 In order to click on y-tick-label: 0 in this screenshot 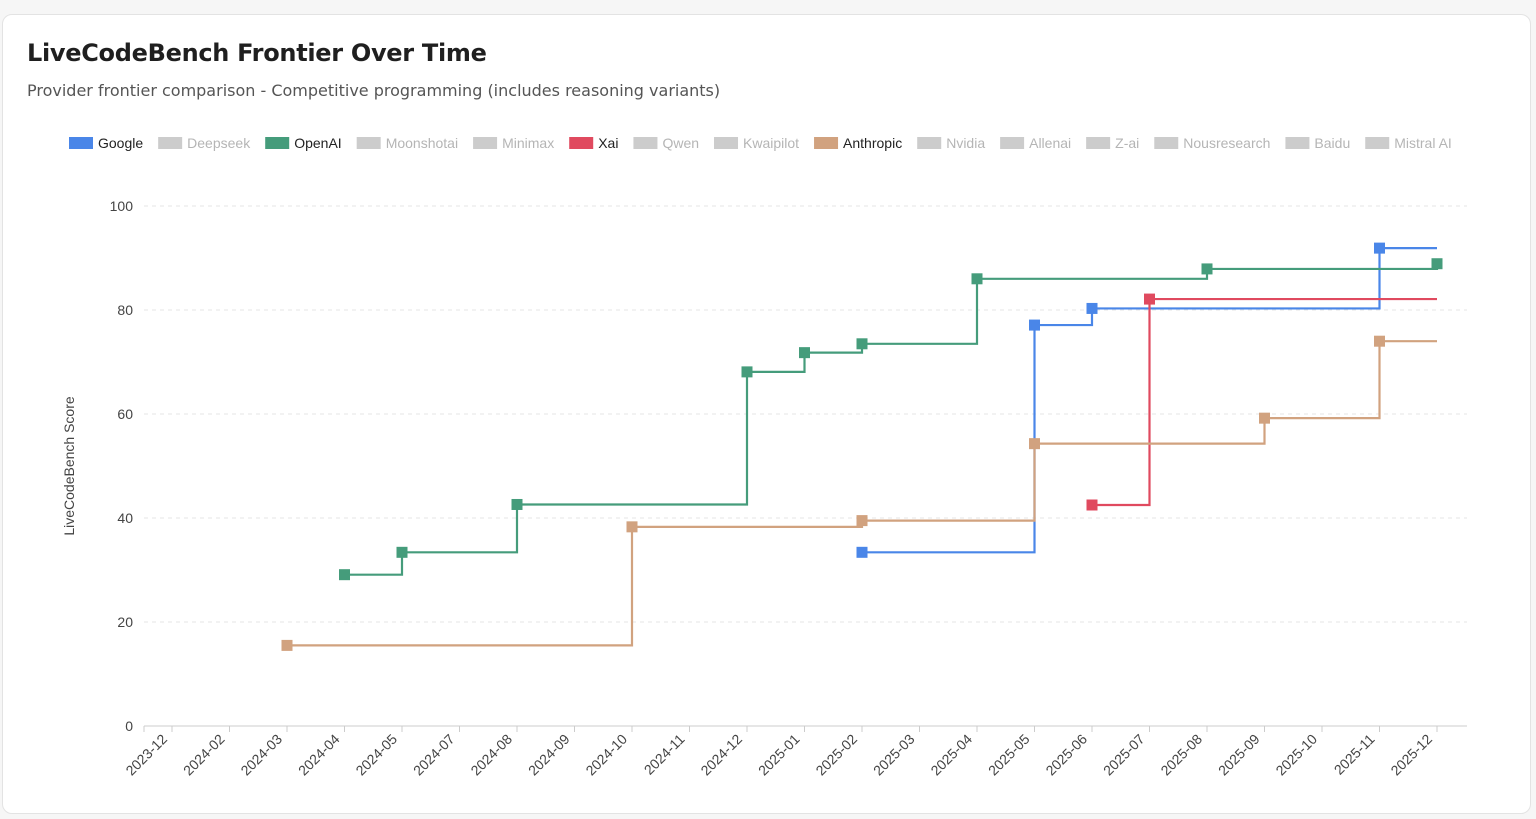, I will do `click(129, 726)`.